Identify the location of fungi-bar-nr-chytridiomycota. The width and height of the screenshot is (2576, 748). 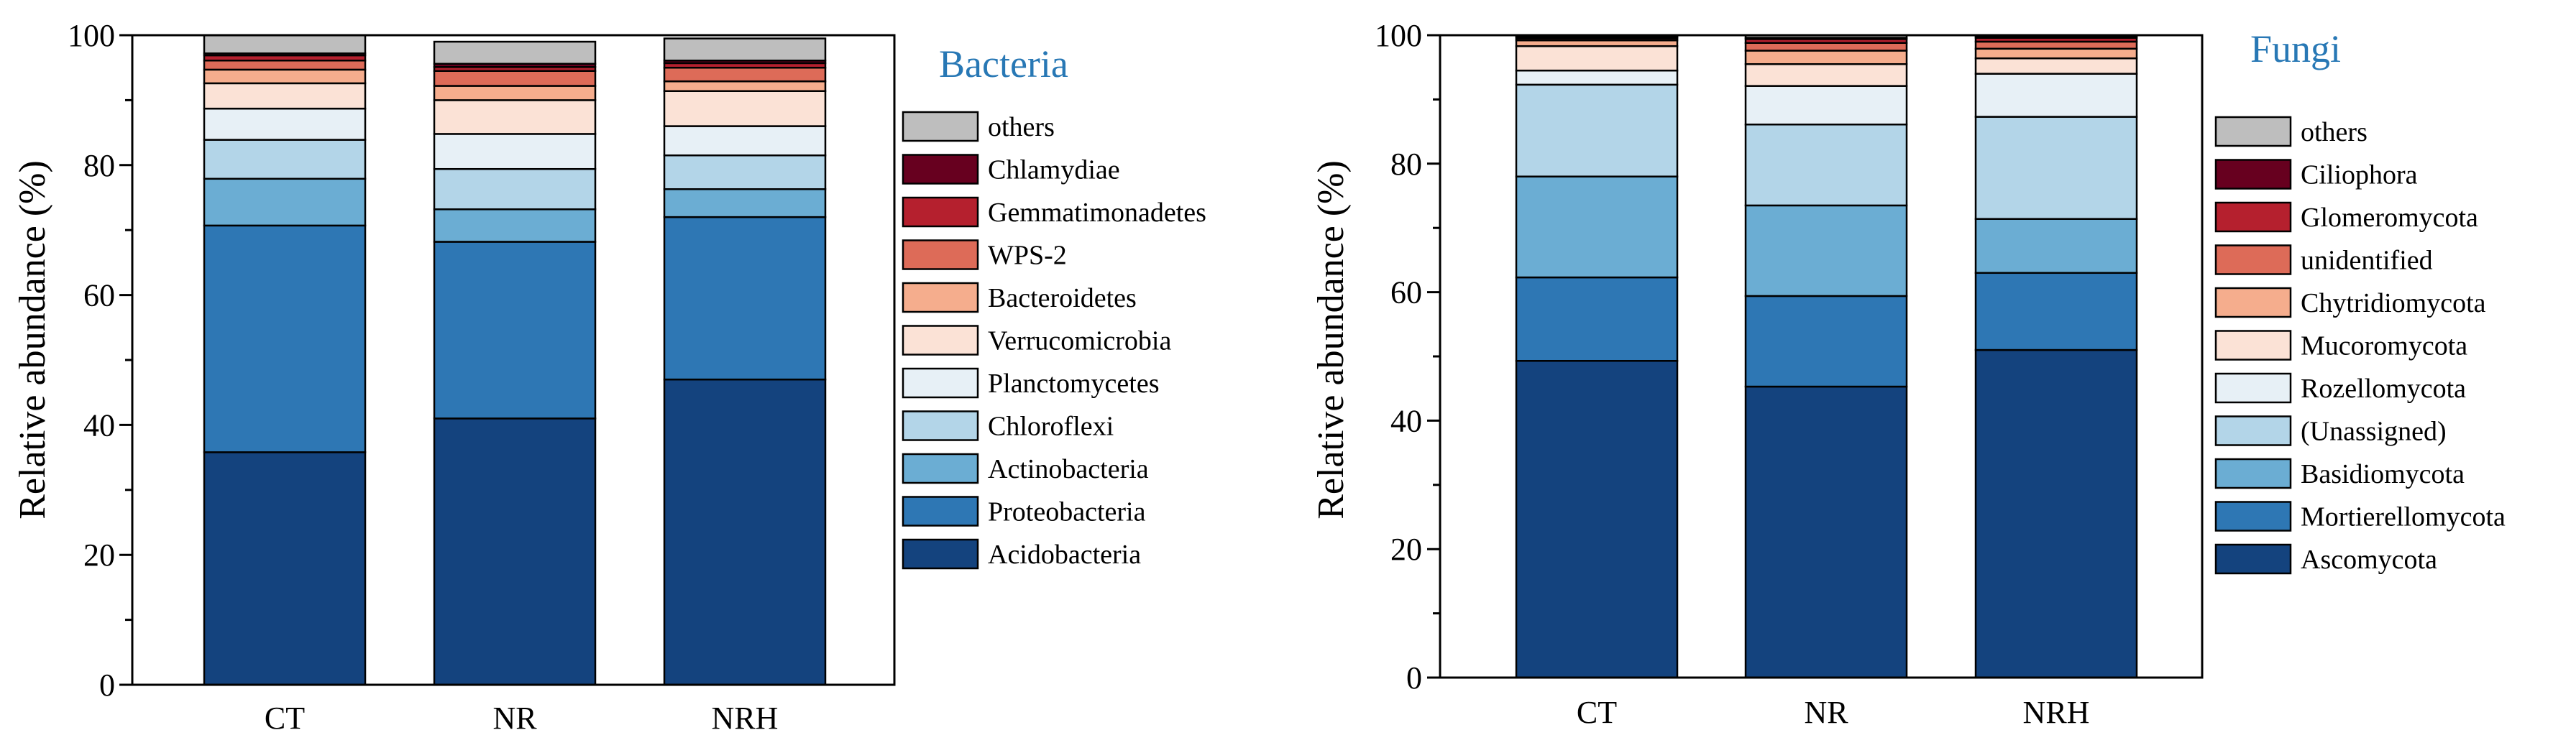
(1826, 57).